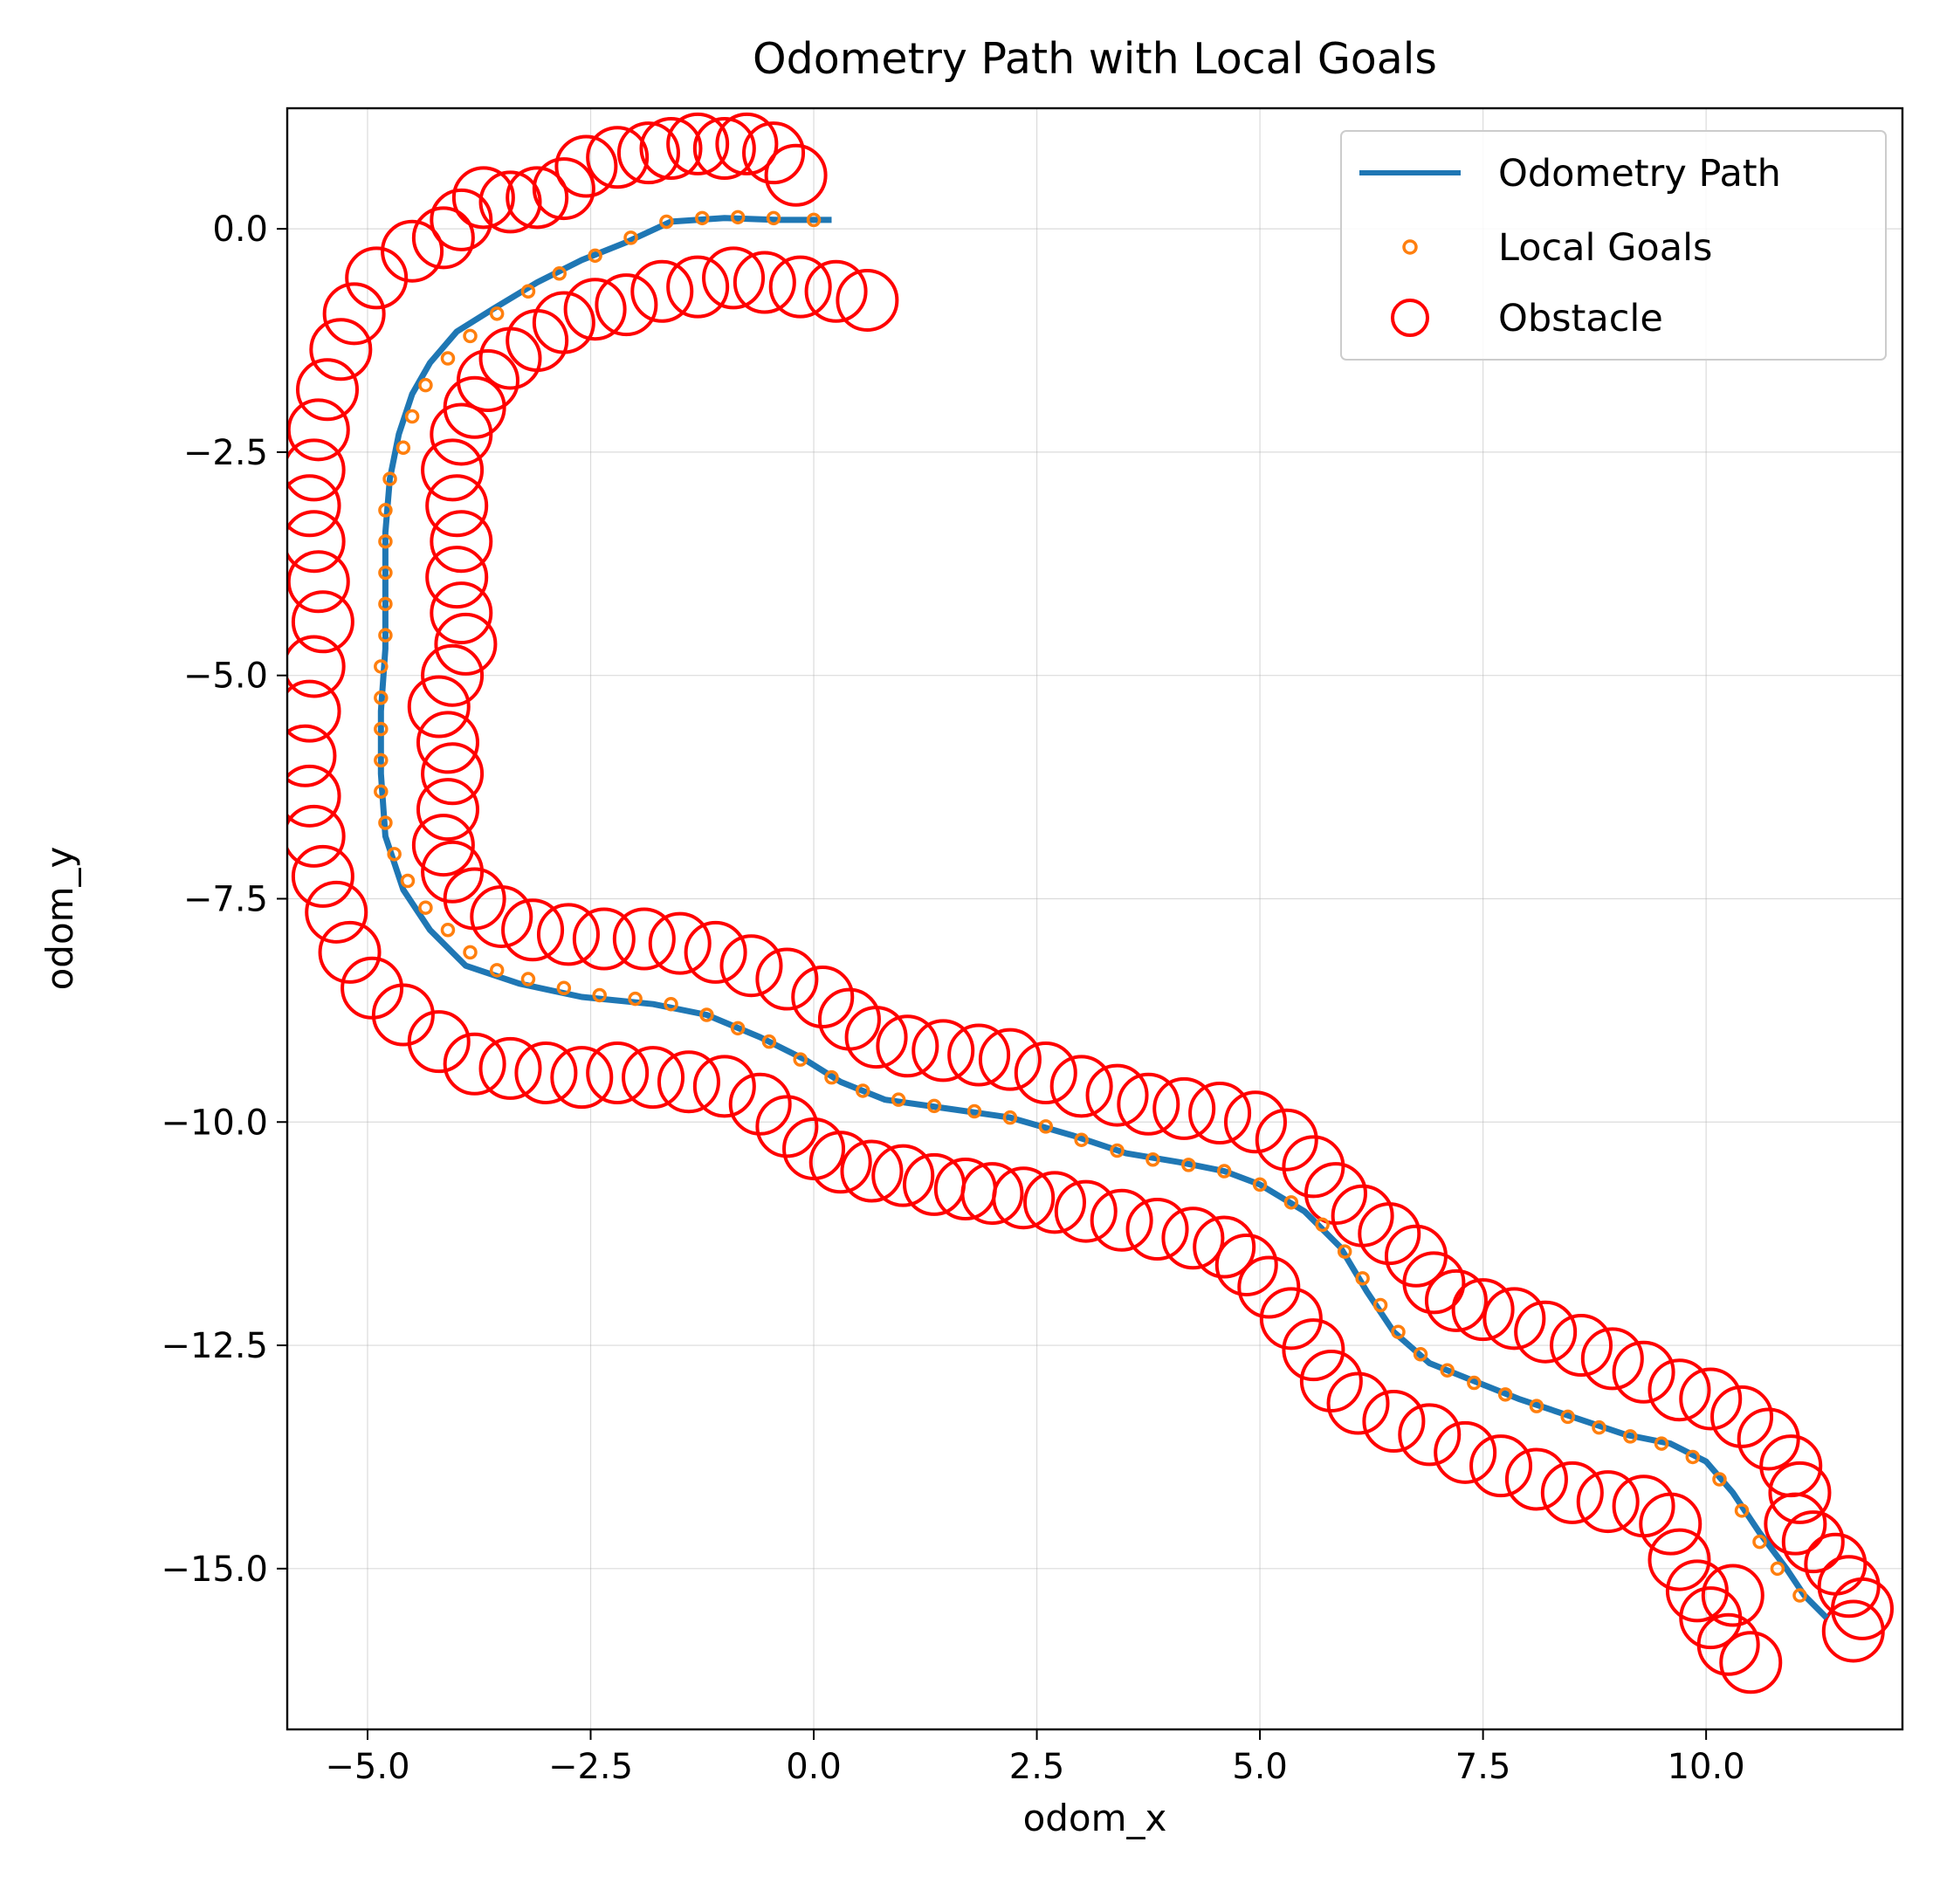 The width and height of the screenshot is (1933, 1904). What do you see at coordinates (1095, 59) in the screenshot?
I see `chart-title: Odometry Path with Local Goals` at bounding box center [1095, 59].